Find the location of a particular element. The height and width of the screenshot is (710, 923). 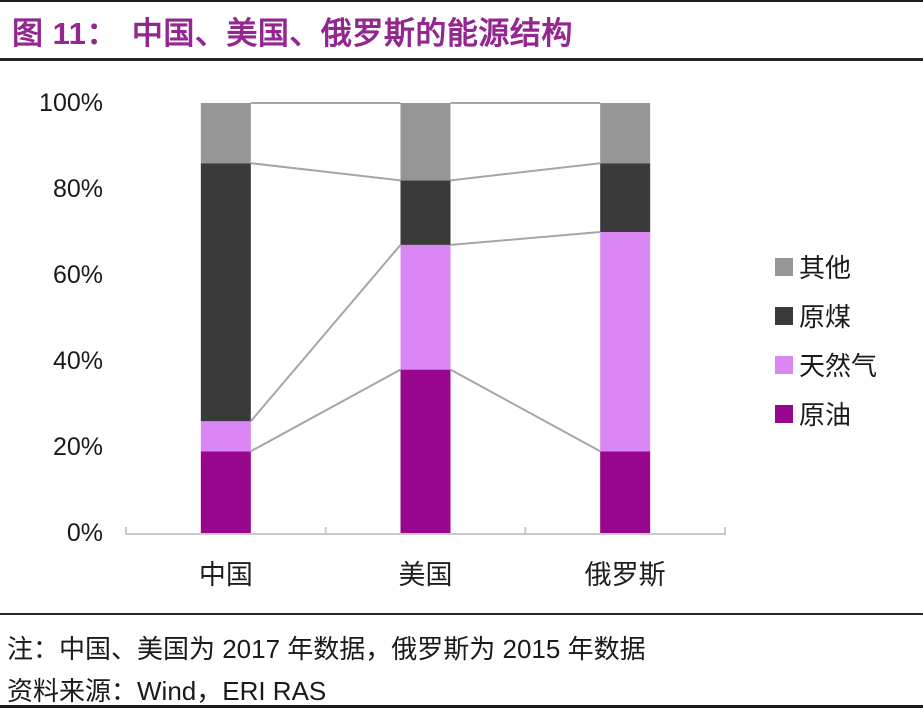

legend-item: 原煤 is located at coordinates (826, 315).